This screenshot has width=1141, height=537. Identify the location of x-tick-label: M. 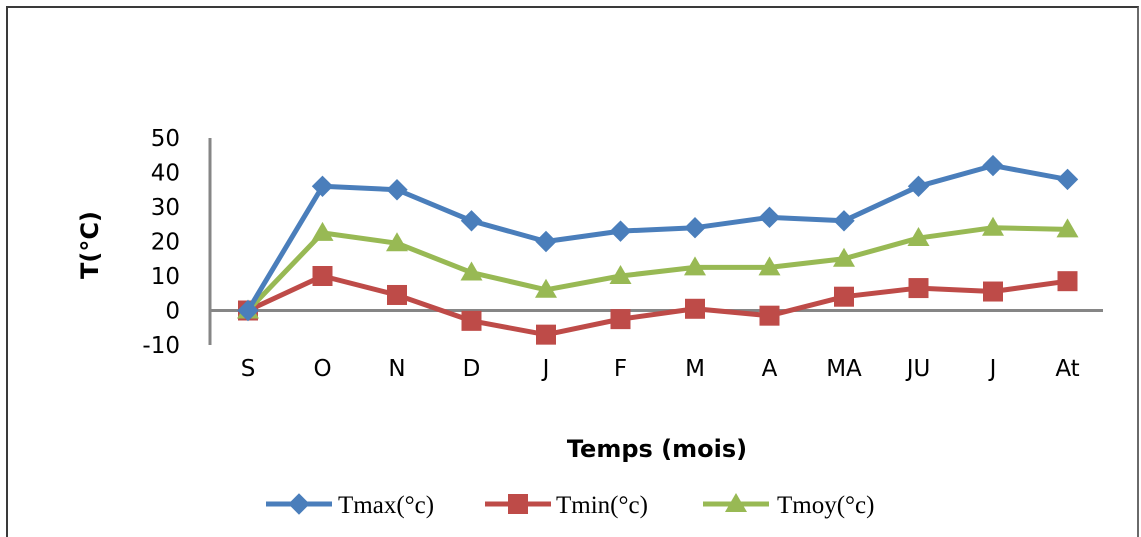
(695, 369).